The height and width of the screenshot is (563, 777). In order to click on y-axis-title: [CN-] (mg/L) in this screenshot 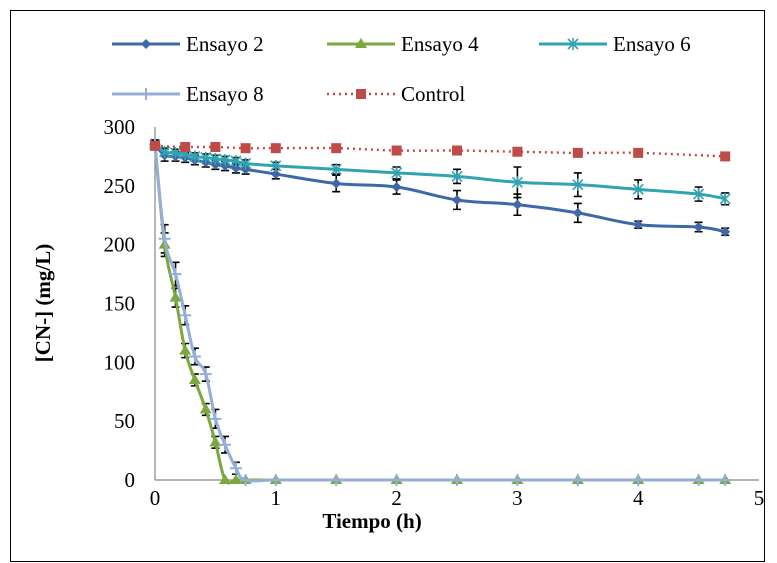, I will do `click(43, 303)`.